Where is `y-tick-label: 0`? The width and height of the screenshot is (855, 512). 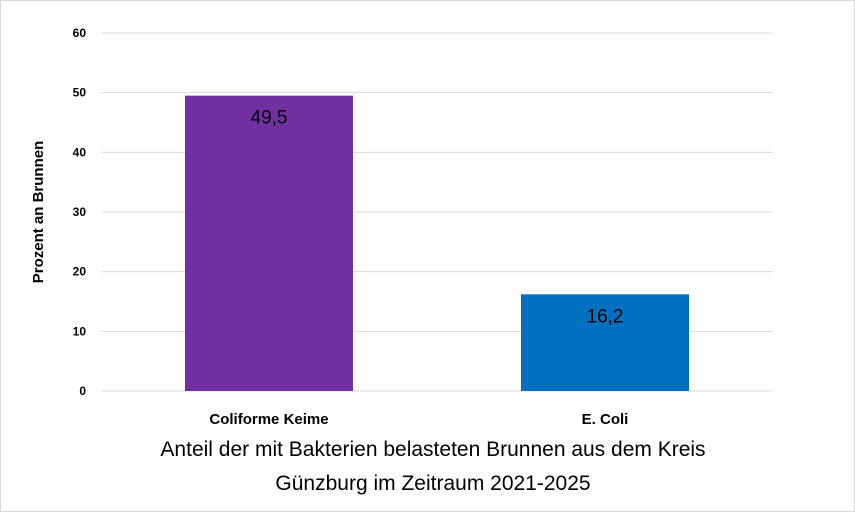
y-tick-label: 0 is located at coordinates (82, 391).